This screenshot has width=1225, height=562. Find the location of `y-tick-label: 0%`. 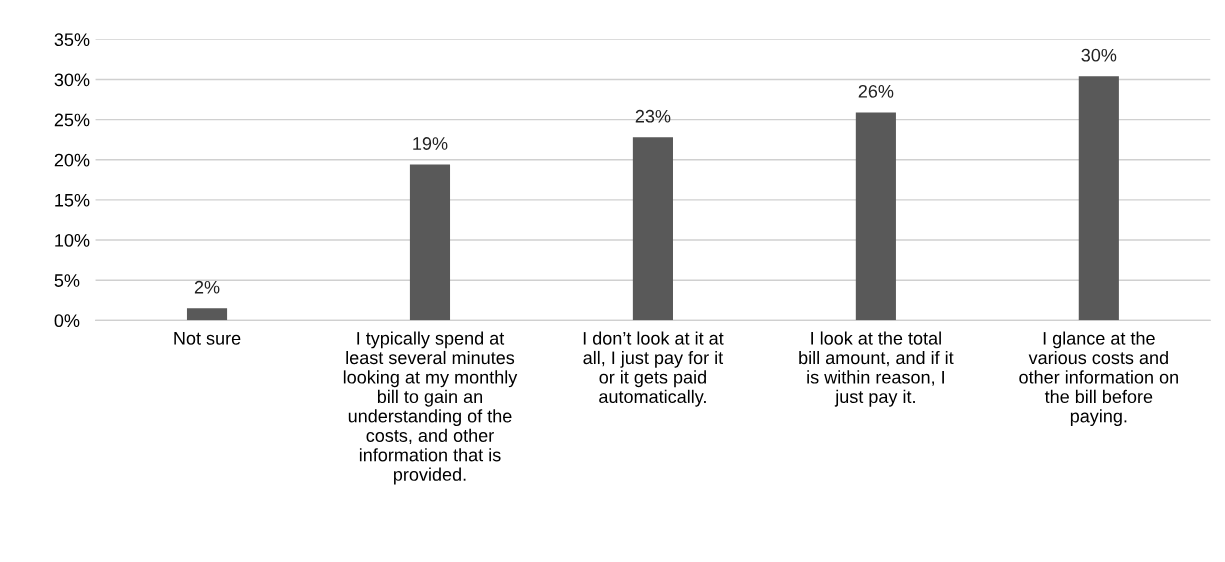

y-tick-label: 0% is located at coordinates (67, 321).